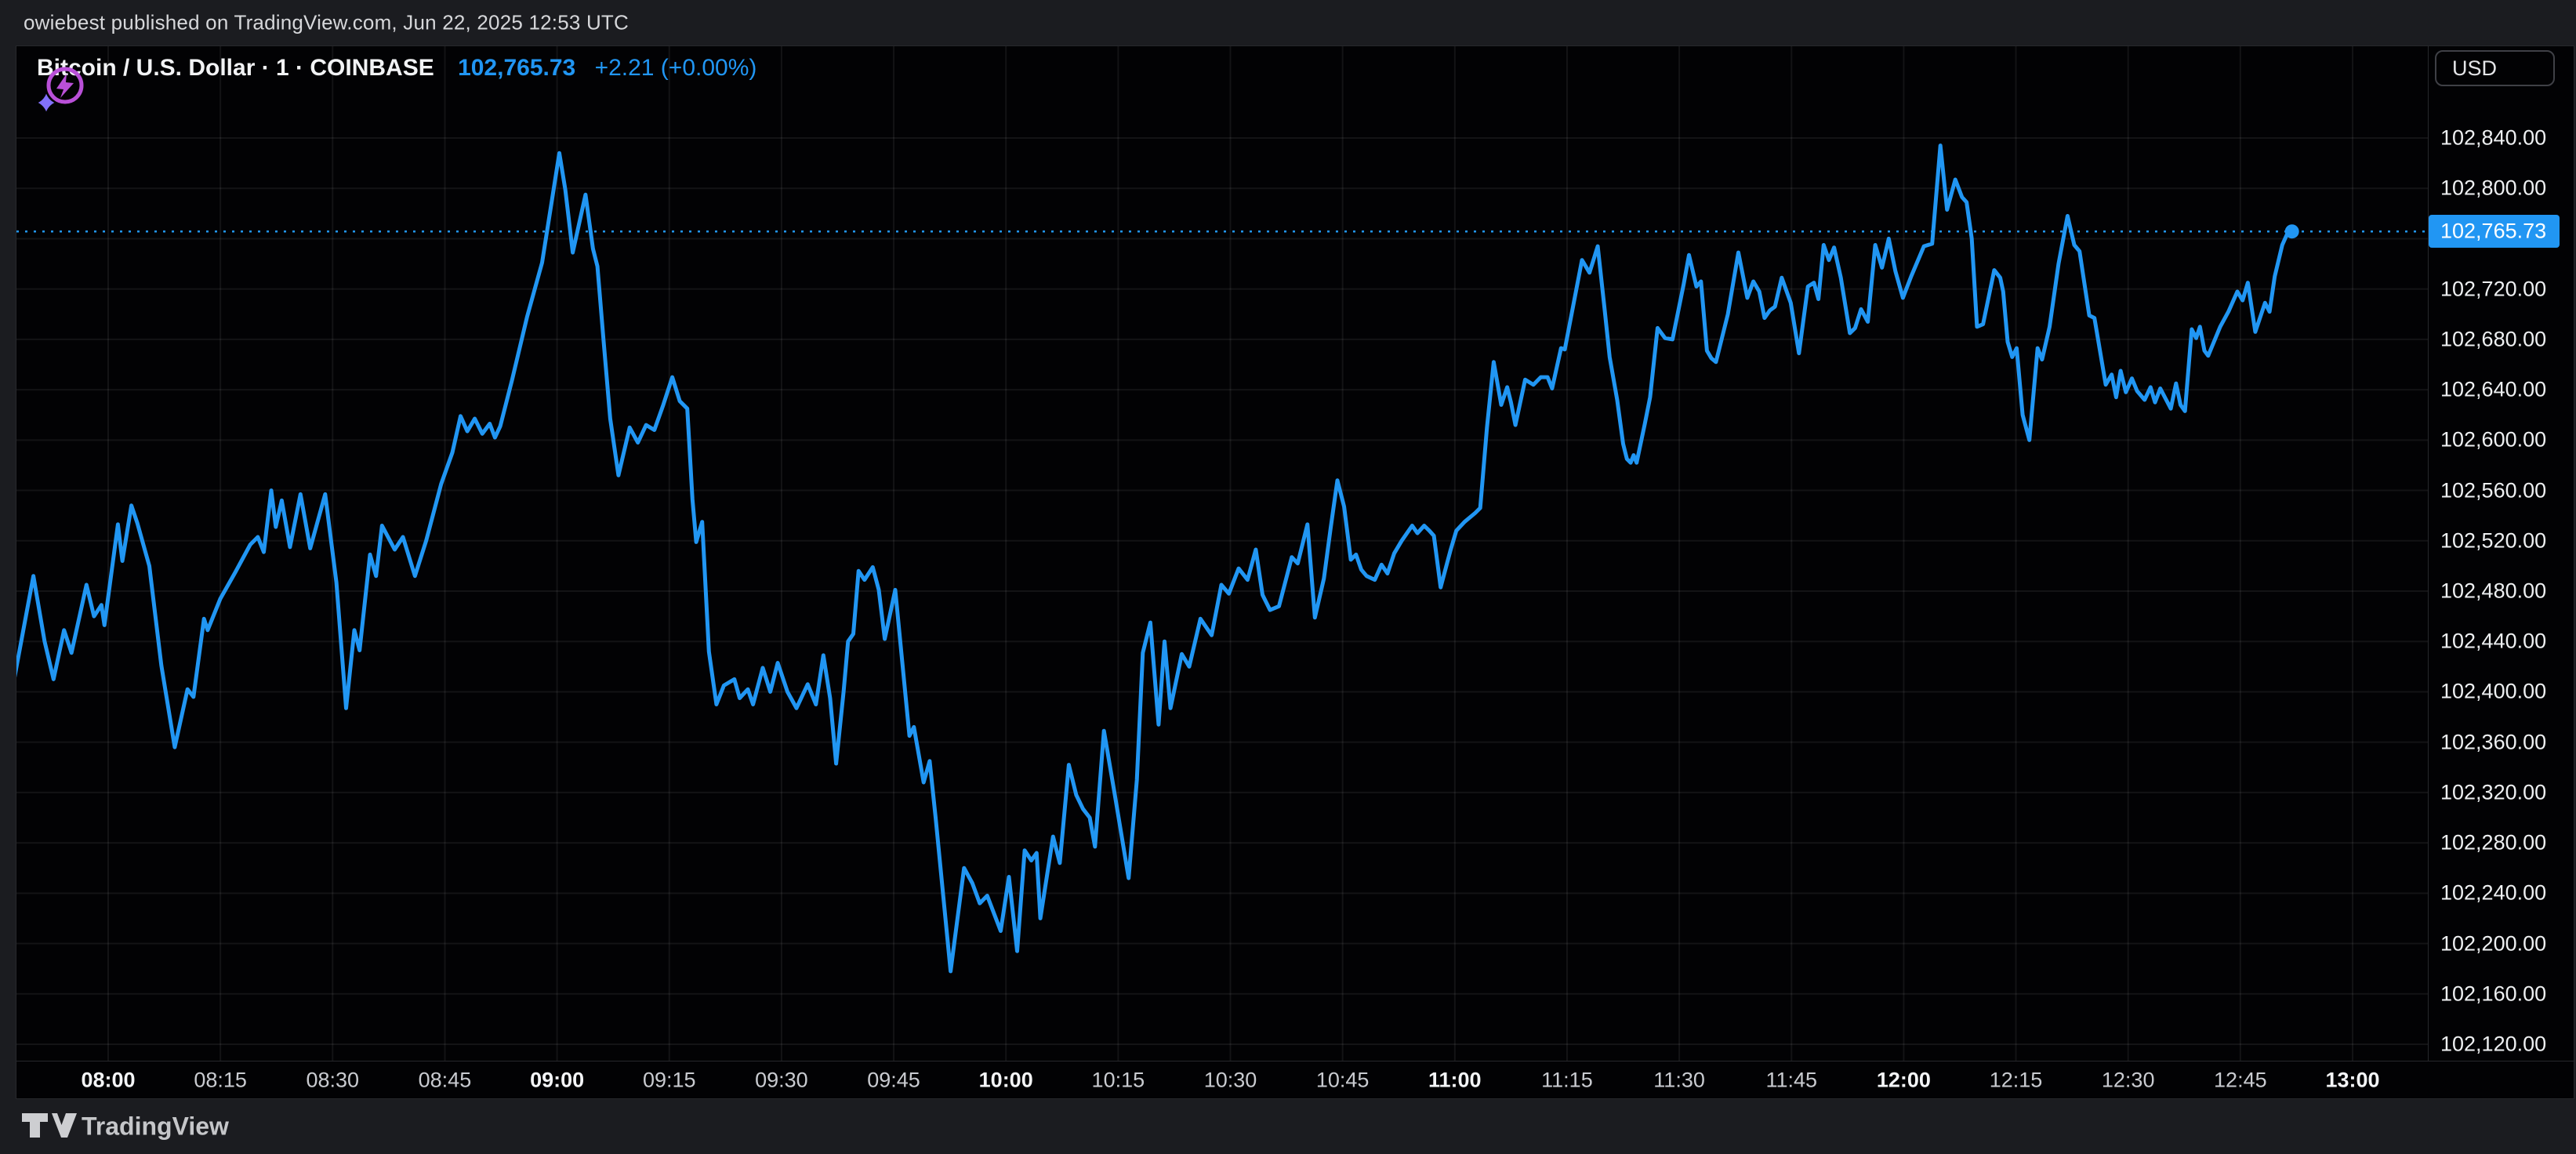 This screenshot has height=1154, width=2576. I want to click on price-axis-label: 102,400.00, so click(2493, 691).